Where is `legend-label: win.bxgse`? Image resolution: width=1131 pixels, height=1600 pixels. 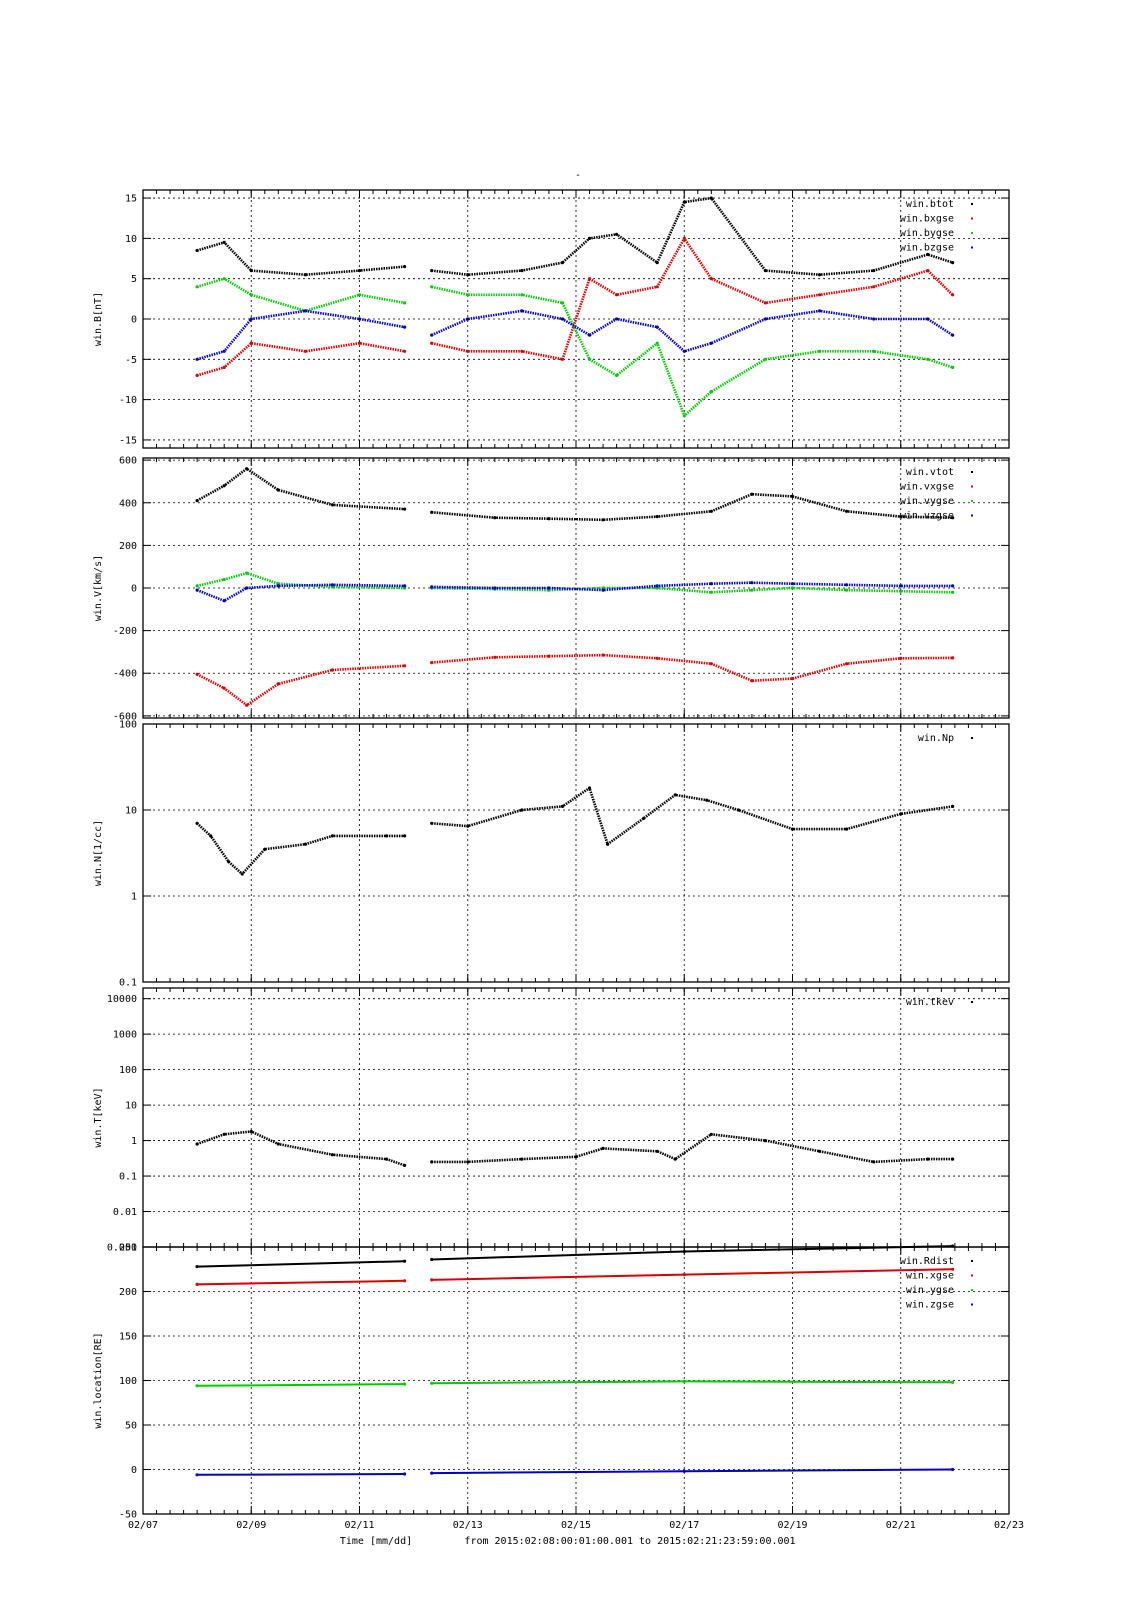 legend-label: win.bxgse is located at coordinates (927, 219).